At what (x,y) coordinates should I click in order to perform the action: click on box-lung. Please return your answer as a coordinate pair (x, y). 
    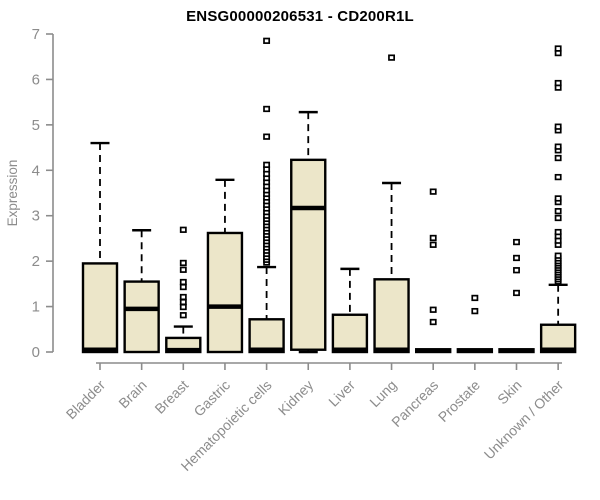
    Looking at the image, I should click on (391, 316).